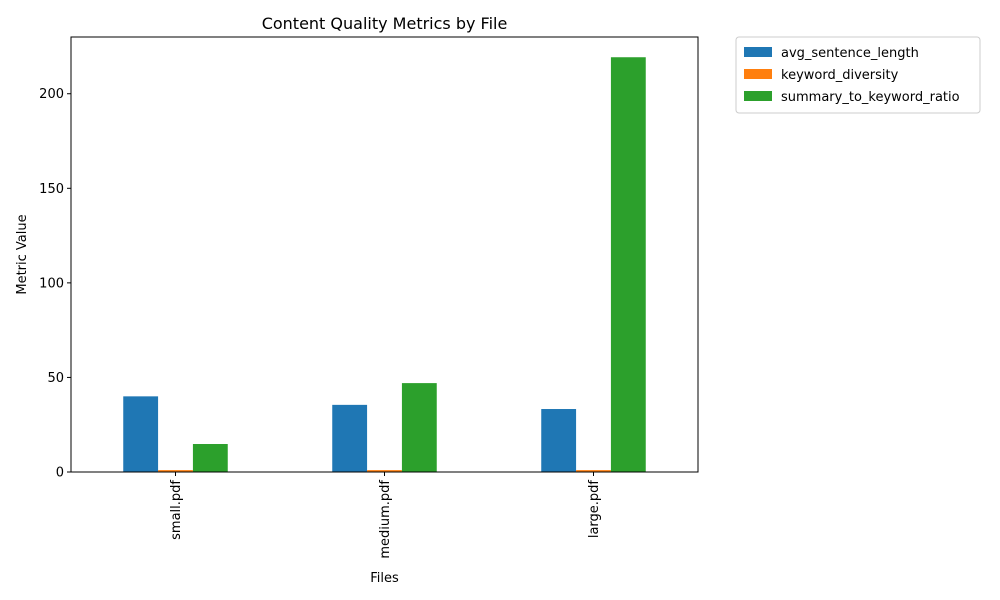  I want to click on bar-avg_sentence_length-medium.pdf, so click(350, 438).